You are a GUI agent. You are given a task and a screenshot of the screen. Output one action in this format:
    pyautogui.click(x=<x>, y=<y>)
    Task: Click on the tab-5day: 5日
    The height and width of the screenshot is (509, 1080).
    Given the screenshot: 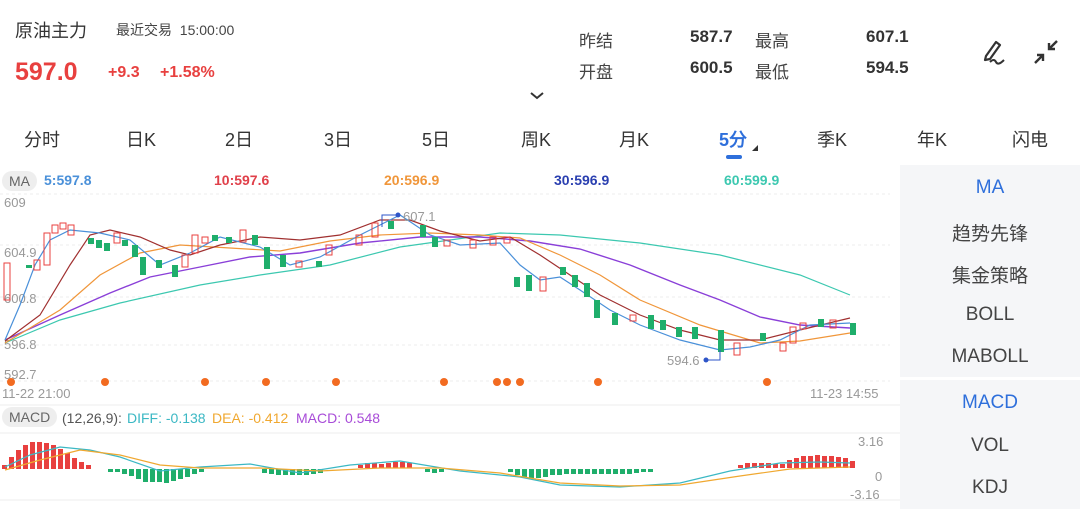 What is the action you would take?
    pyautogui.click(x=436, y=140)
    